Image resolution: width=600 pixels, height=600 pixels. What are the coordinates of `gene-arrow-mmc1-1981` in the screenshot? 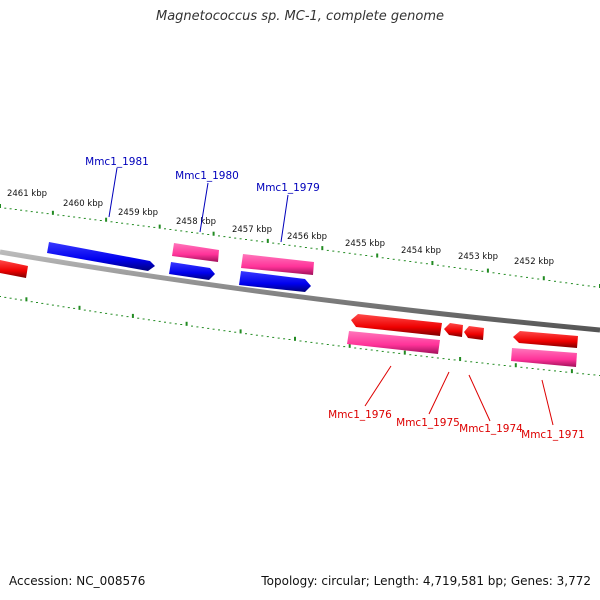 It's located at (101, 256).